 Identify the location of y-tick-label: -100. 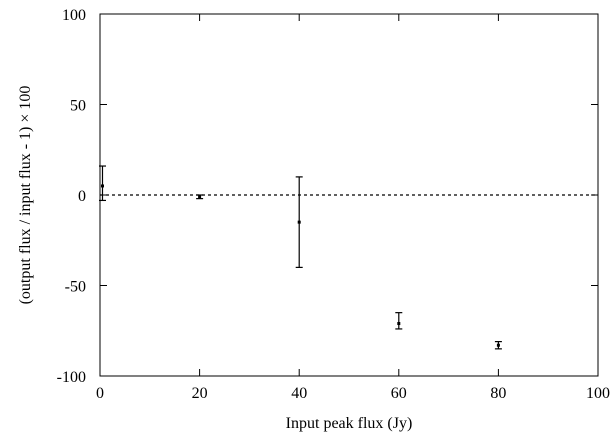
(71, 377).